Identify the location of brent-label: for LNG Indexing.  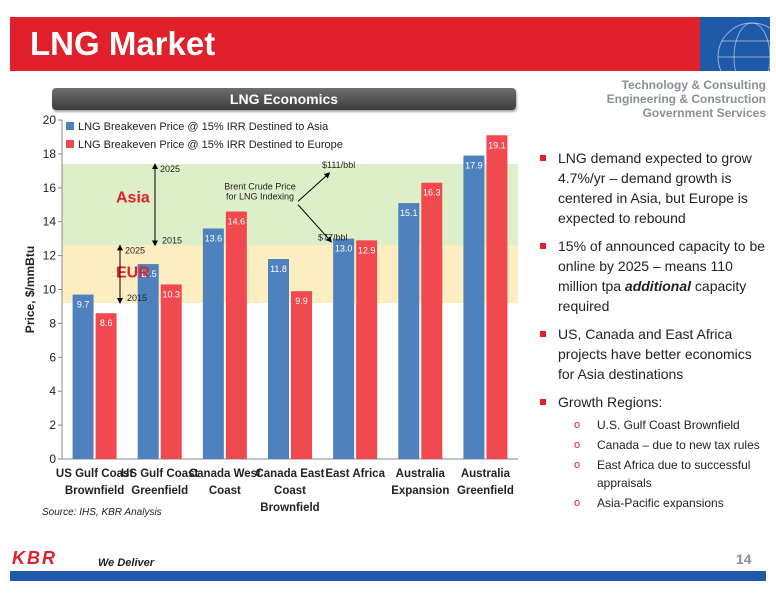
(260, 196).